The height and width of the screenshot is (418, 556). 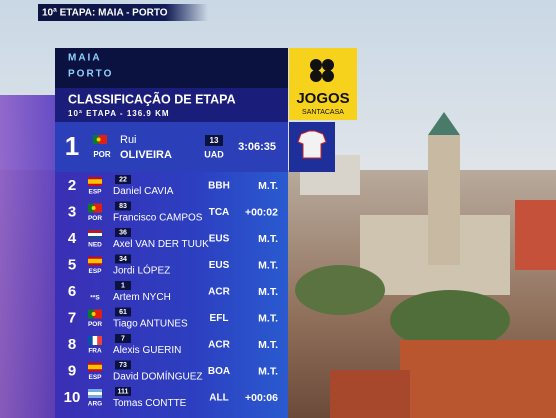 What do you see at coordinates (28, 256) in the screenshot?
I see `side-panel` at bounding box center [28, 256].